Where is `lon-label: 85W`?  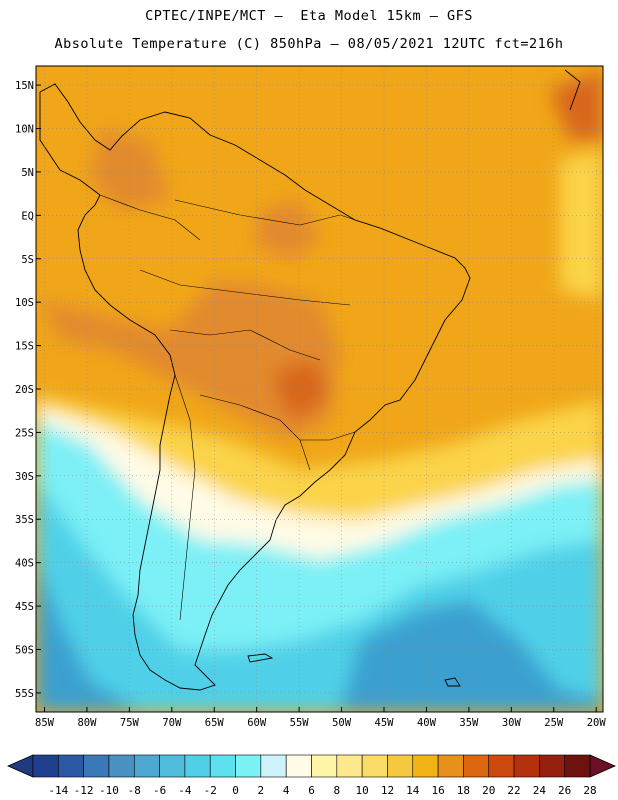 lon-label: 85W is located at coordinates (45, 723).